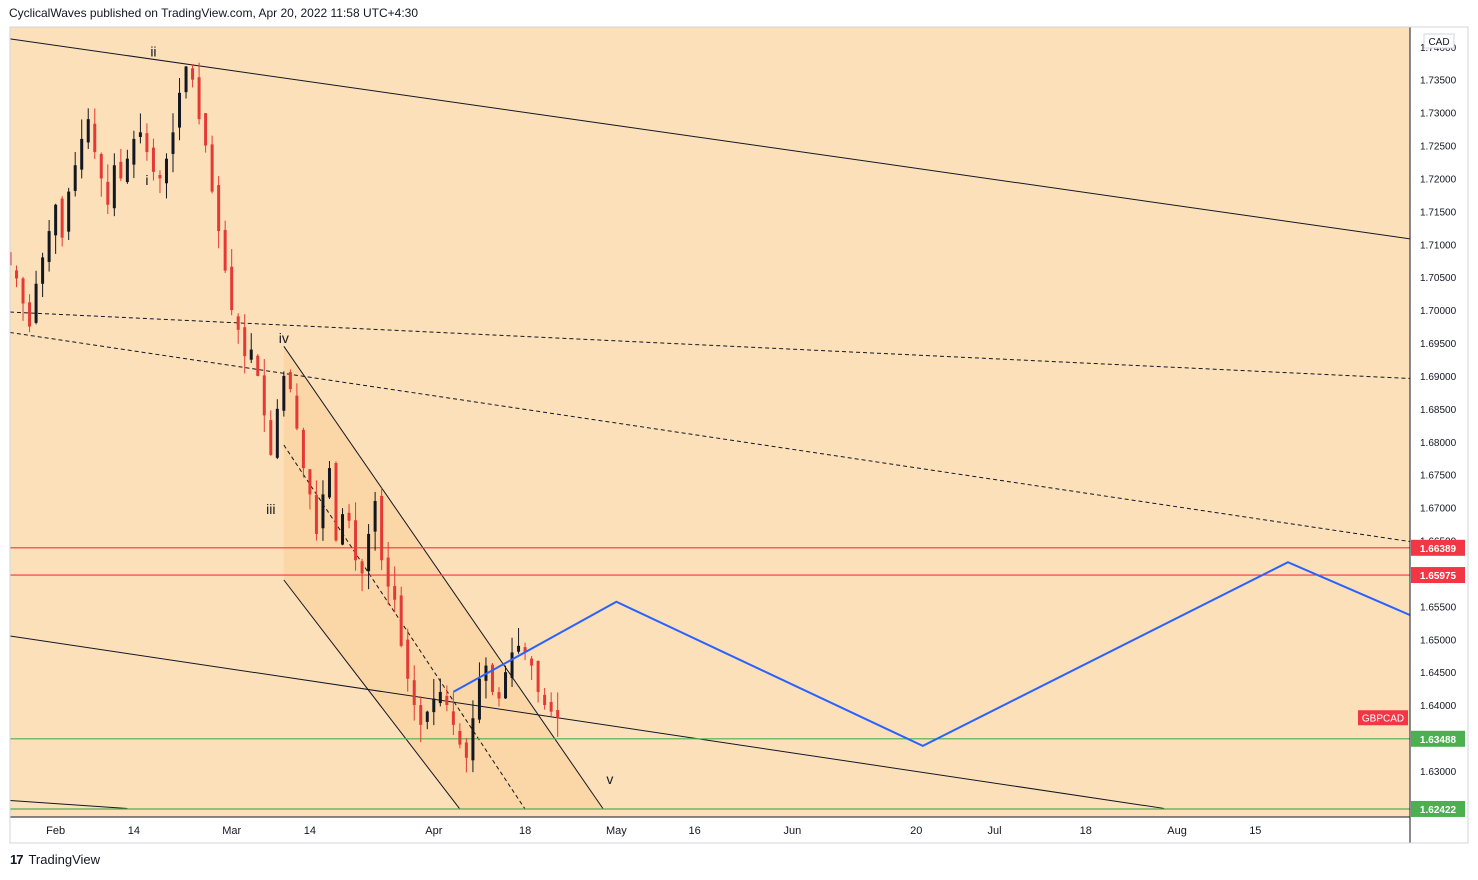 The height and width of the screenshot is (880, 1478). I want to click on currency-text: CAD, so click(1438, 42).